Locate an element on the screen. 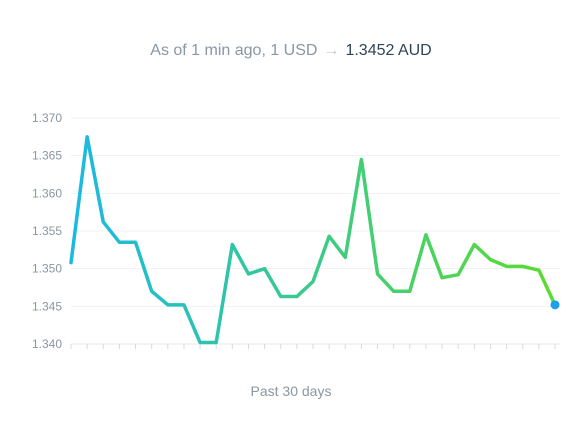 The width and height of the screenshot is (582, 437). y-tick-label: 1.340 is located at coordinates (47, 344).